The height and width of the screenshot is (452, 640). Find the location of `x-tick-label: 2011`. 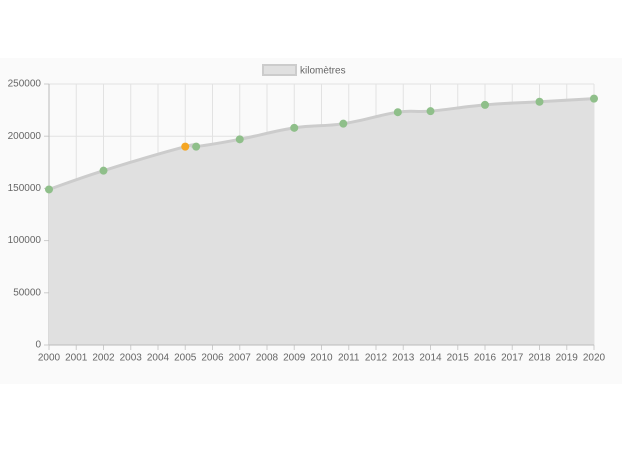

x-tick-label: 2011 is located at coordinates (349, 358).